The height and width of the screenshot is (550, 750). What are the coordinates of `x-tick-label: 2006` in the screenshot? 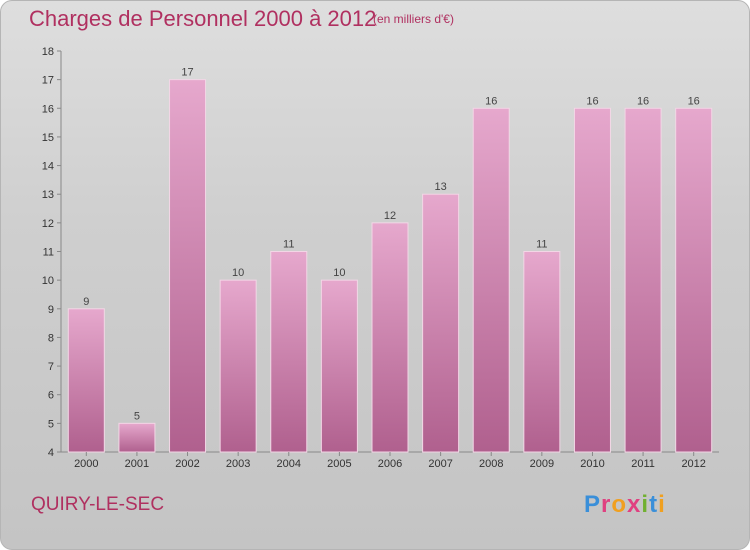 It's located at (390, 464).